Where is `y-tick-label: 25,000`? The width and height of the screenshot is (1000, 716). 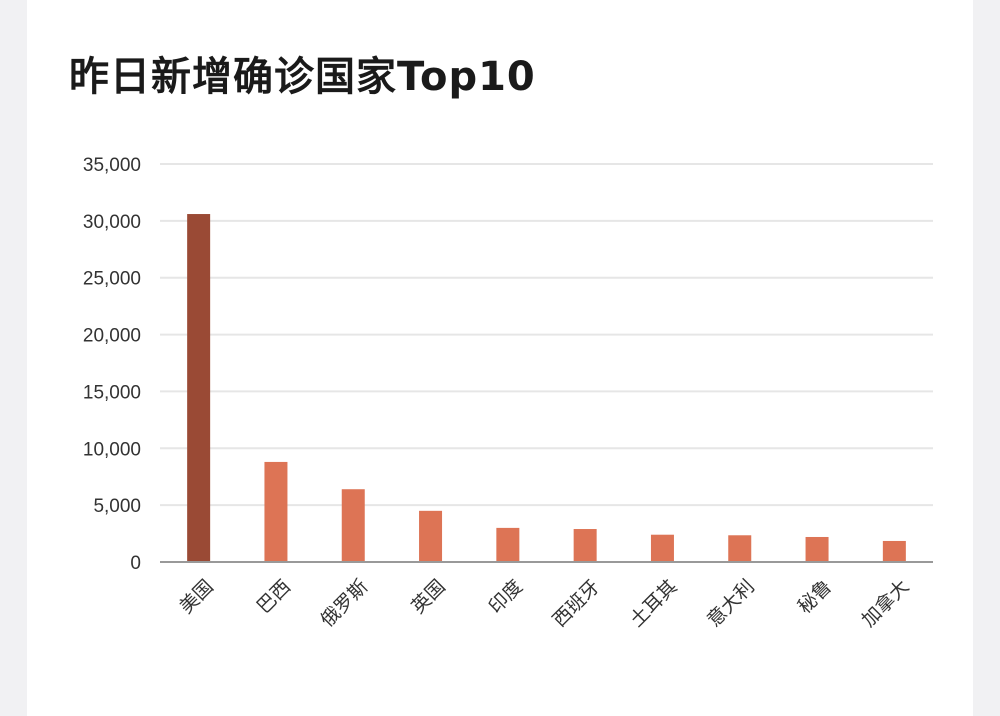
y-tick-label: 25,000 is located at coordinates (112, 279).